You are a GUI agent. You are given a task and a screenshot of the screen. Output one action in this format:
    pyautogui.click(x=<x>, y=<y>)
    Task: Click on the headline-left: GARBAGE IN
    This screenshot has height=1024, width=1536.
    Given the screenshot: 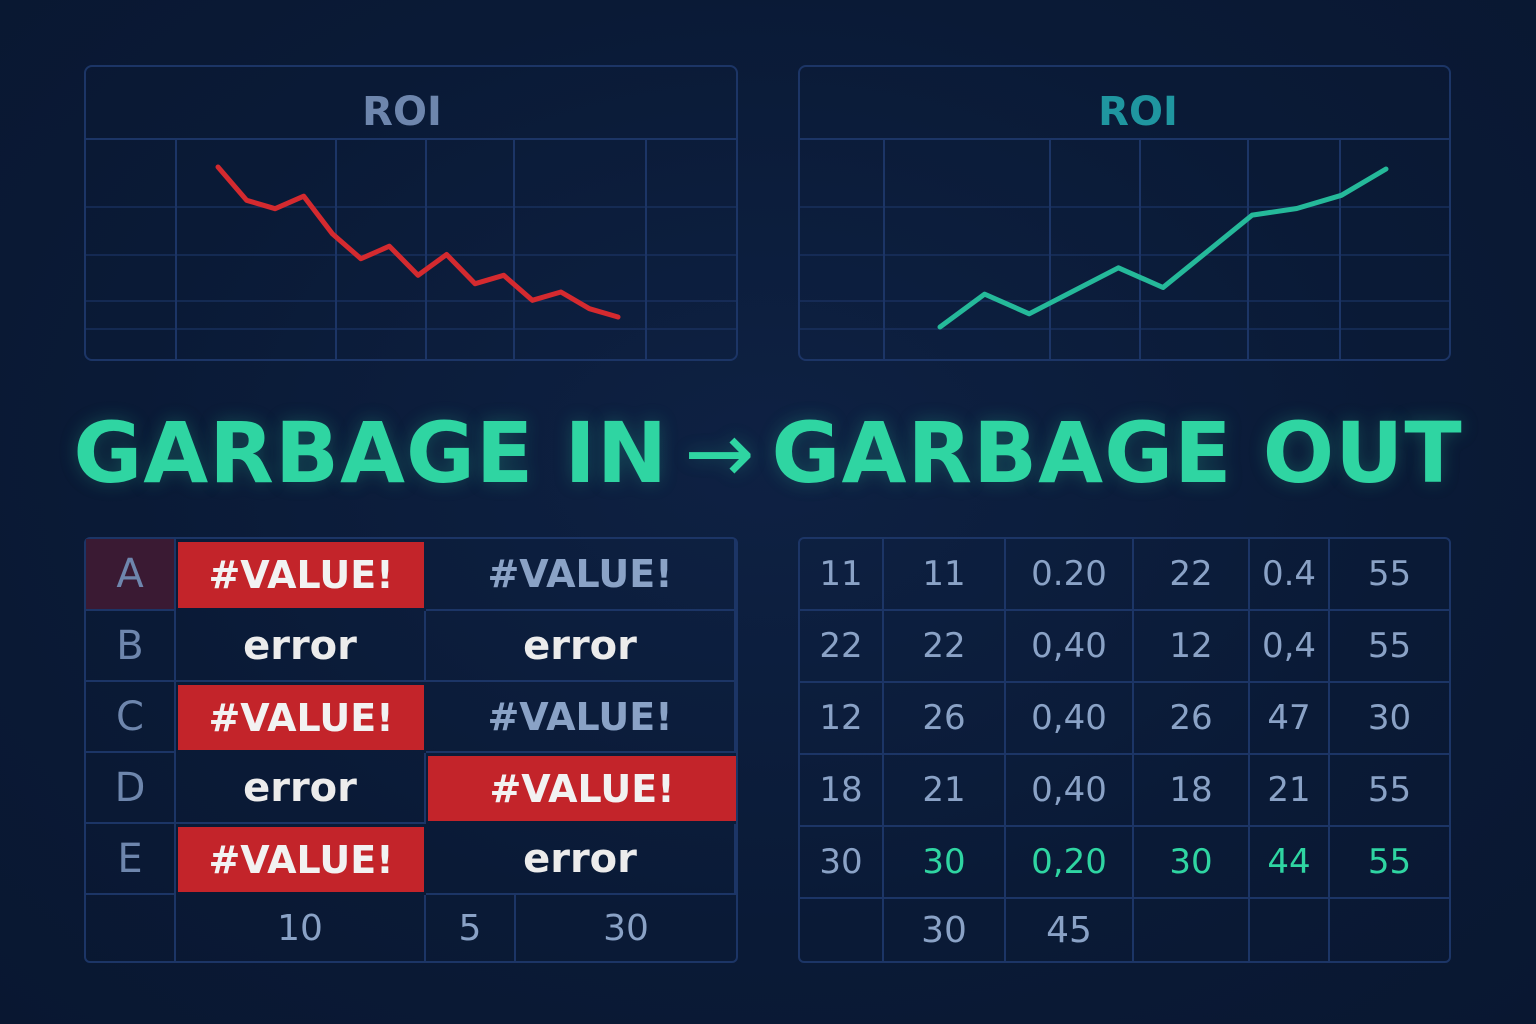 What is the action you would take?
    pyautogui.click(x=371, y=453)
    